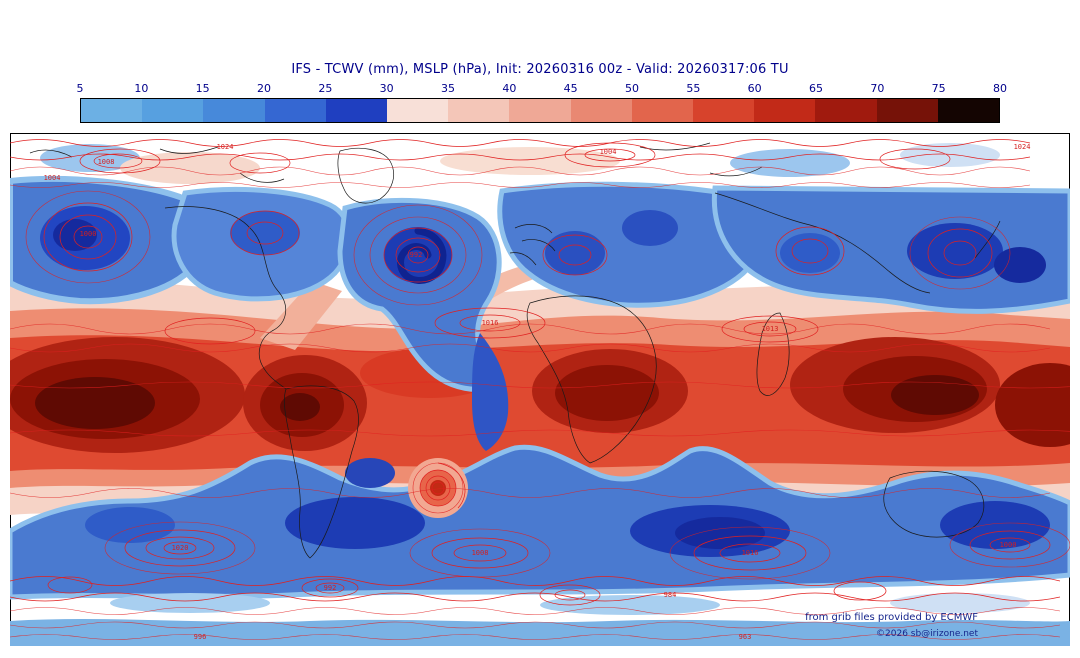 The height and width of the screenshot is (658, 1080). What do you see at coordinates (745, 637) in the screenshot?
I see `contour-label: 963` at bounding box center [745, 637].